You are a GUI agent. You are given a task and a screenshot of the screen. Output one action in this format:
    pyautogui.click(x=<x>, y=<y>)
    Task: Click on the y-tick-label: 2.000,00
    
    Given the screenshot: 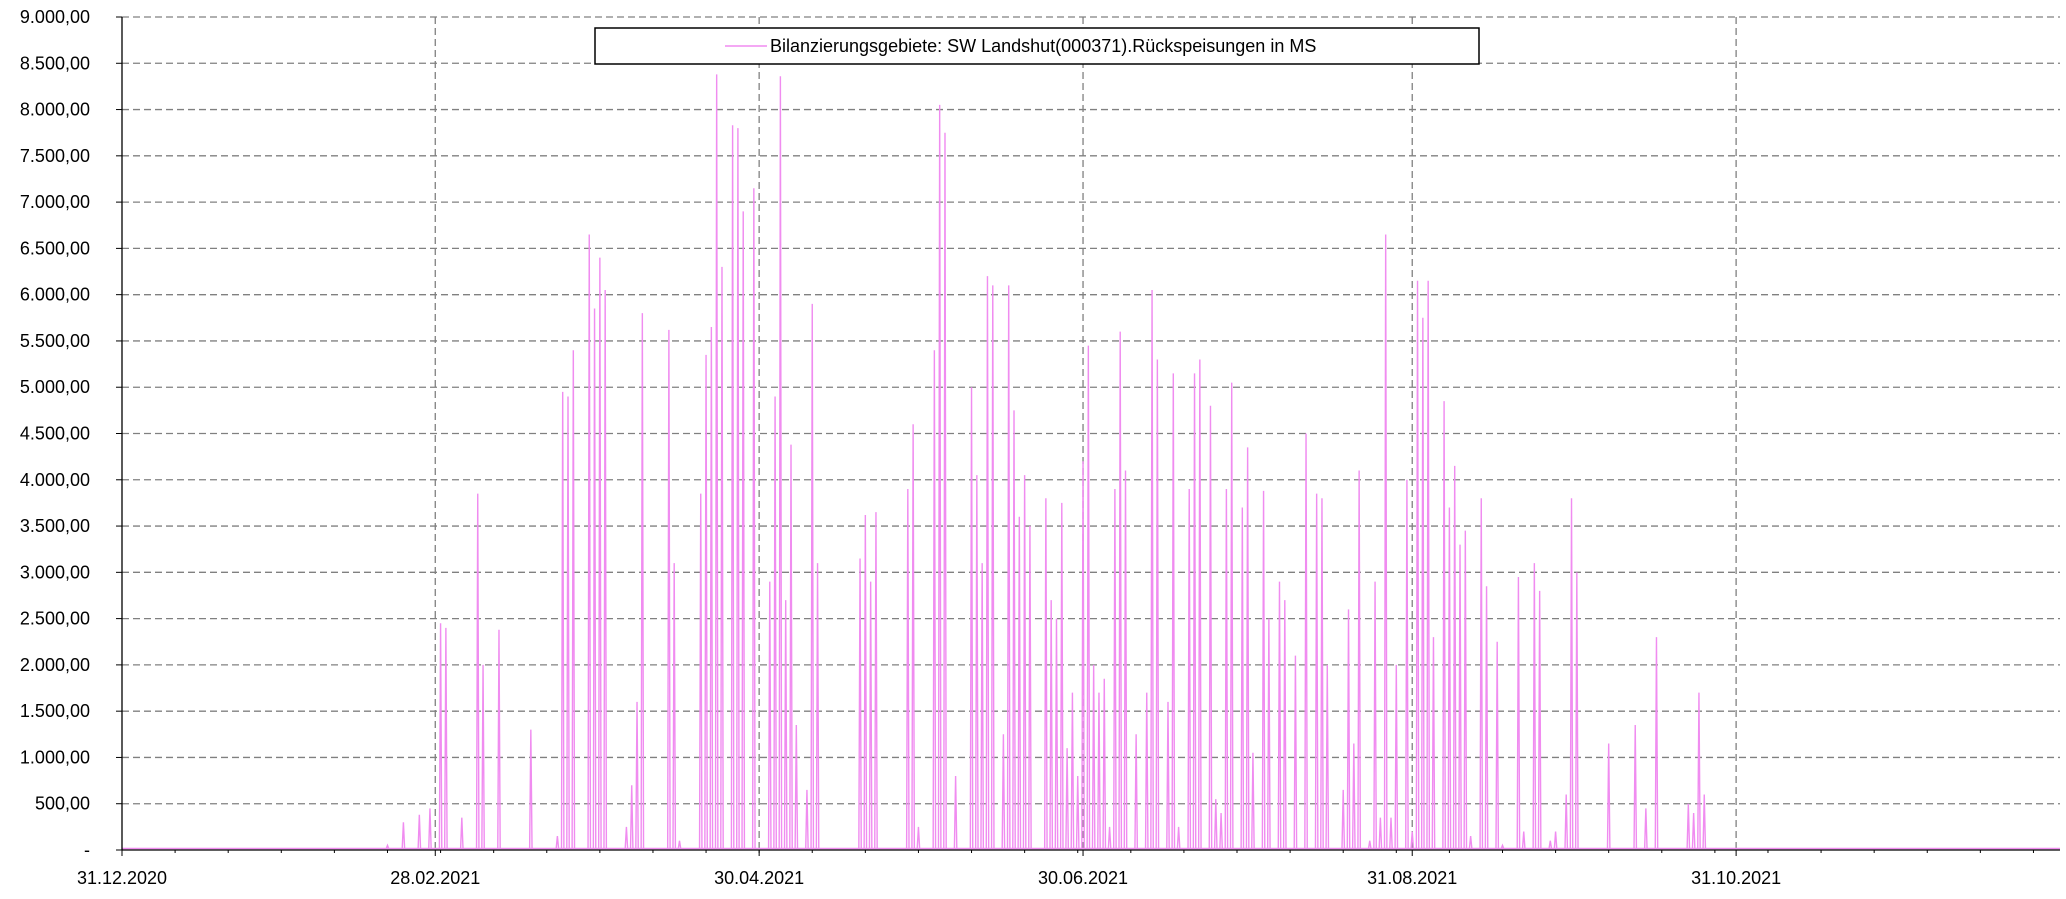 What is the action you would take?
    pyautogui.click(x=55, y=665)
    